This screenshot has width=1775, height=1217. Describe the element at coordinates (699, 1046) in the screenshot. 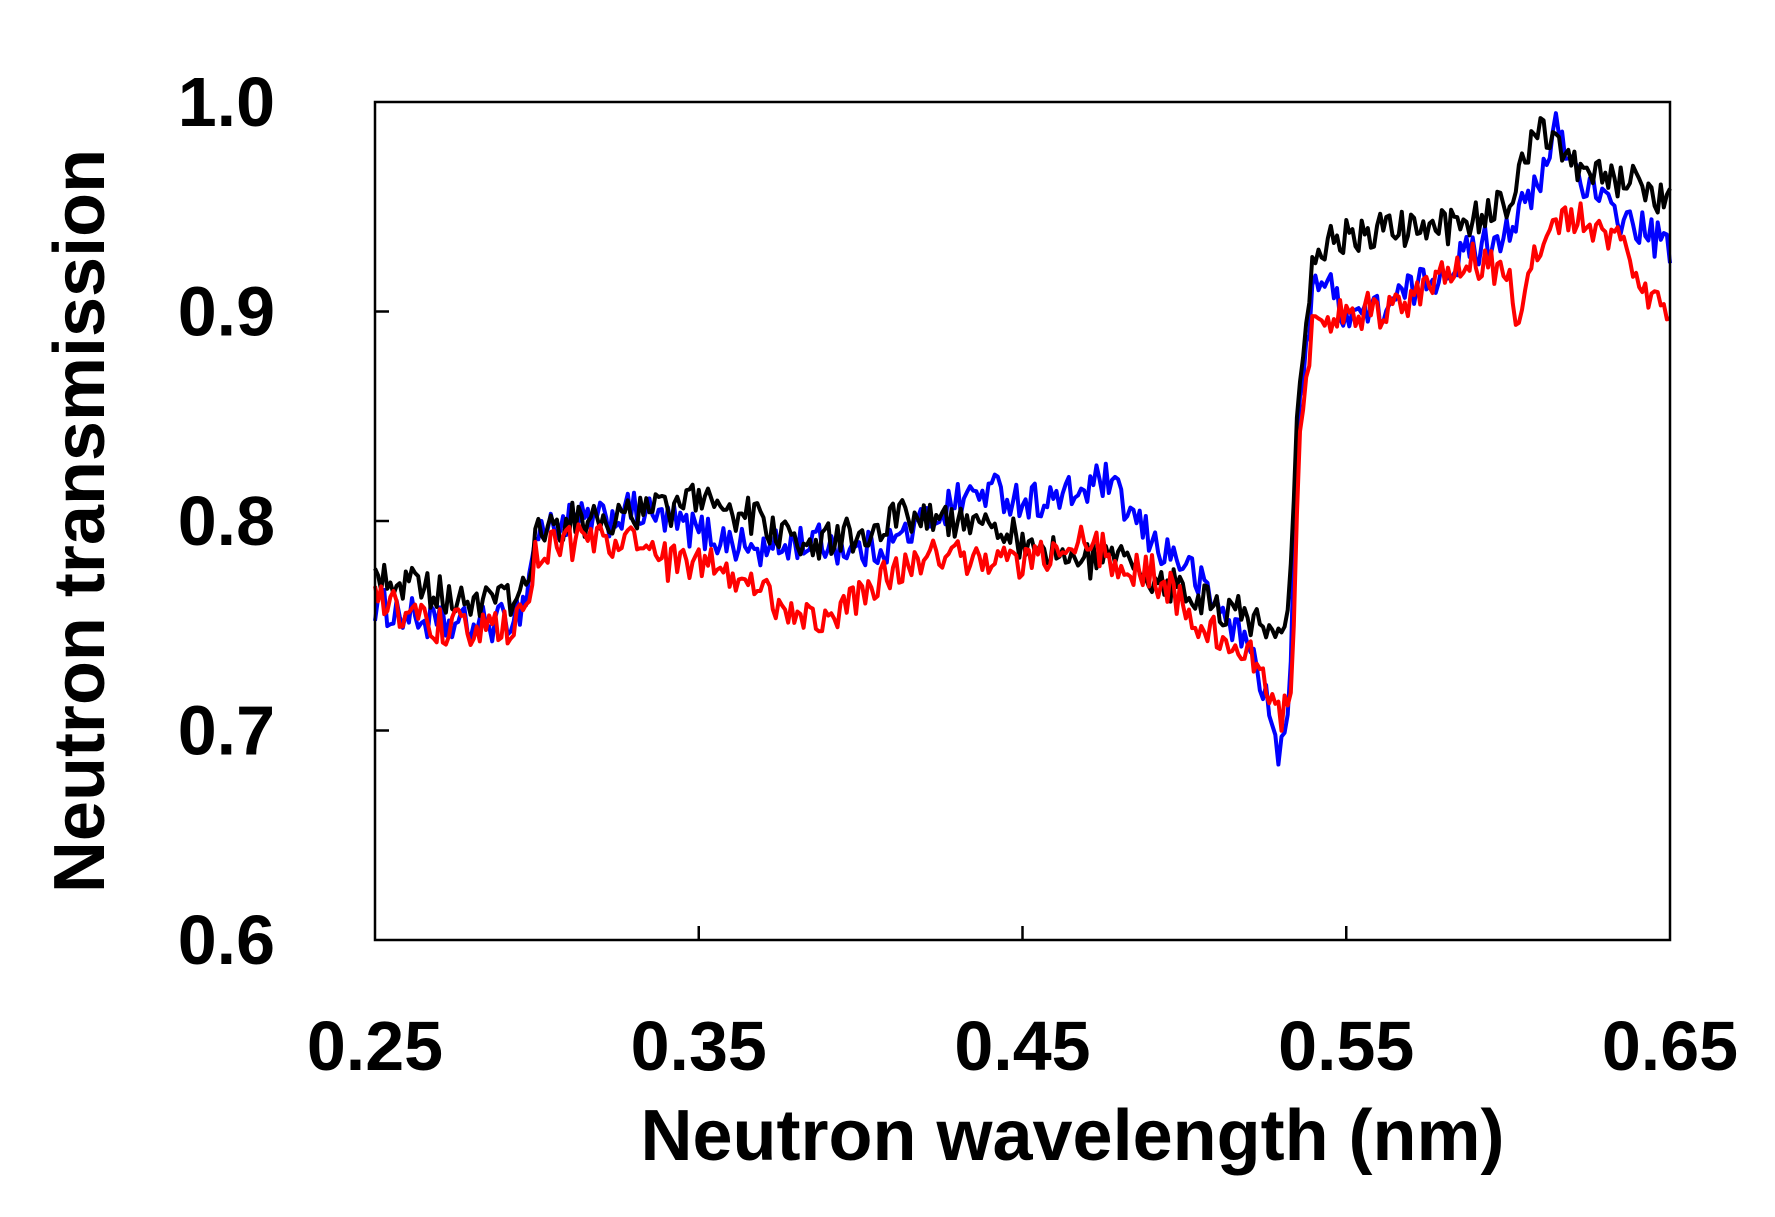

I see `x-tick-label: 0.35` at that location.